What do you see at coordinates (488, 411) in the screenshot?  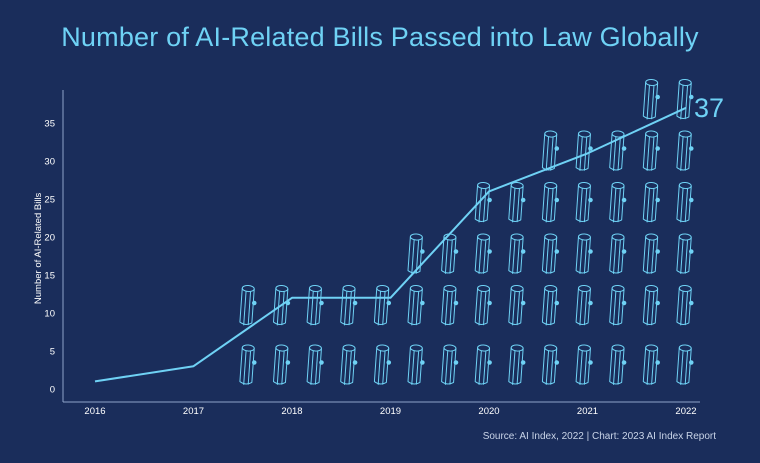 I see `x-tick-label: 2020` at bounding box center [488, 411].